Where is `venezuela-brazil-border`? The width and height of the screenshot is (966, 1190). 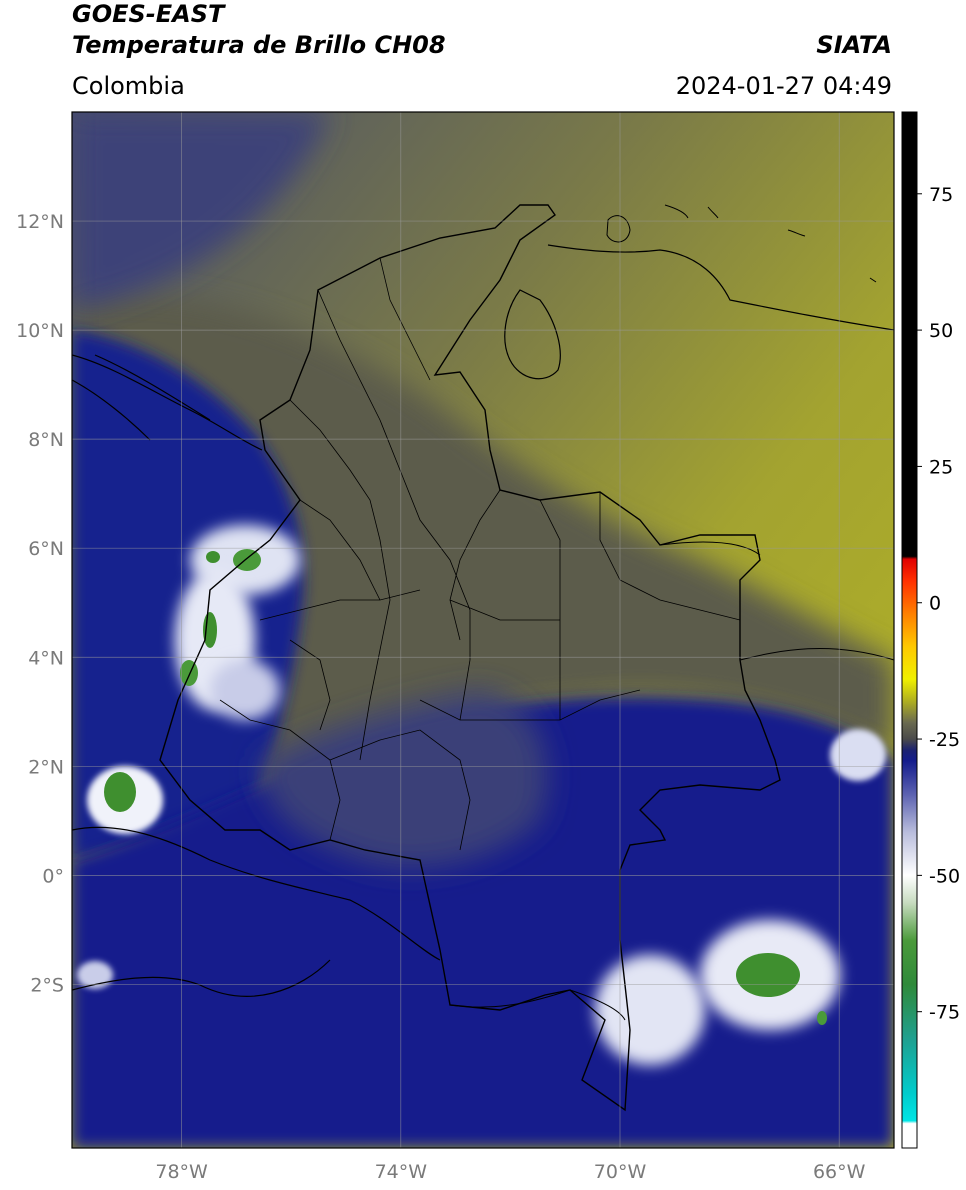
venezuela-brazil-border is located at coordinates (776, 601).